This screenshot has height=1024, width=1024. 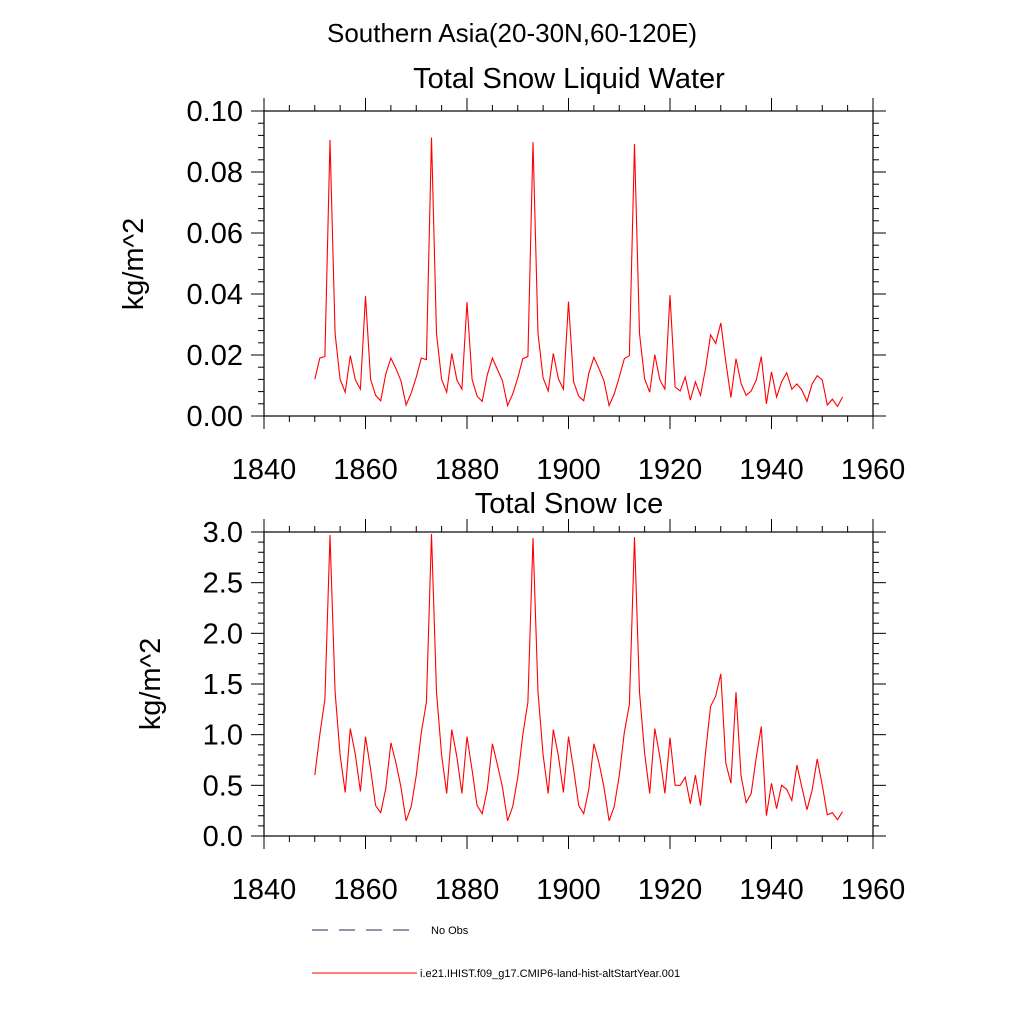 What do you see at coordinates (223, 634) in the screenshot?
I see `y-tick-label: 2.0` at bounding box center [223, 634].